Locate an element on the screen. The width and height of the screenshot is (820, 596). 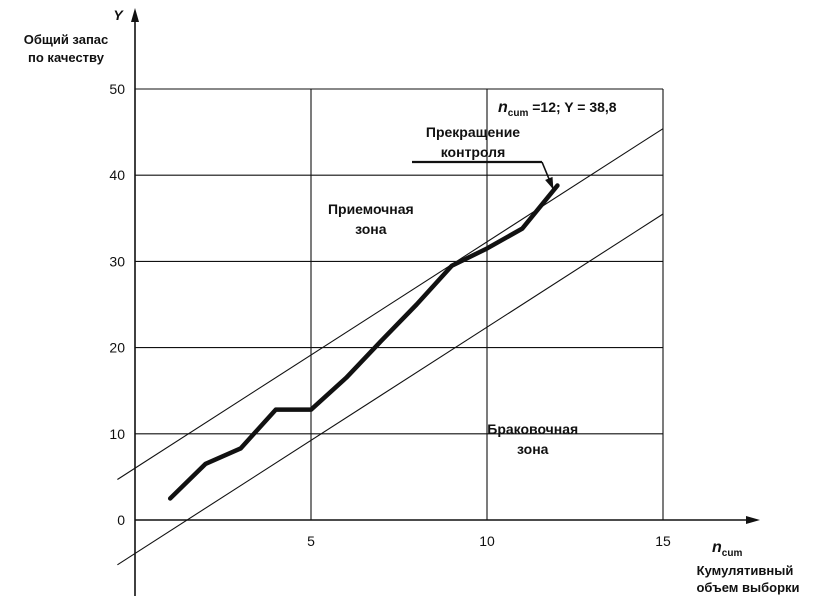
final-point-n-subscript: cum is located at coordinates (518, 113).